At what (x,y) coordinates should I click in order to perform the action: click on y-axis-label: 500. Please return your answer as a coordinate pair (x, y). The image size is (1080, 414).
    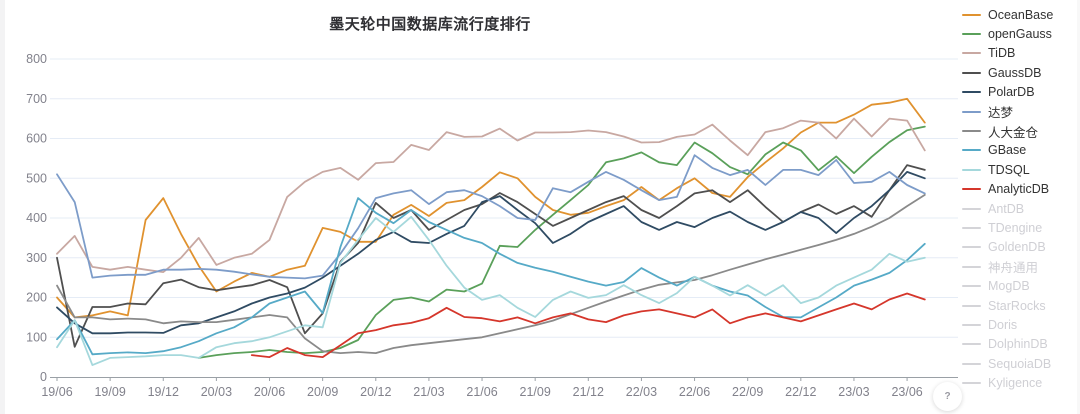
    Looking at the image, I should click on (36, 178).